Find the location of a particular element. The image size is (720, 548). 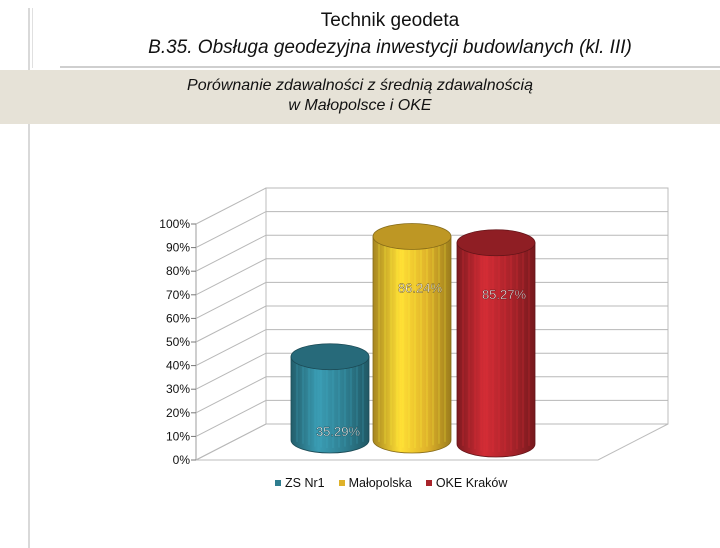

bar-oke-krak-w is located at coordinates (496, 350).